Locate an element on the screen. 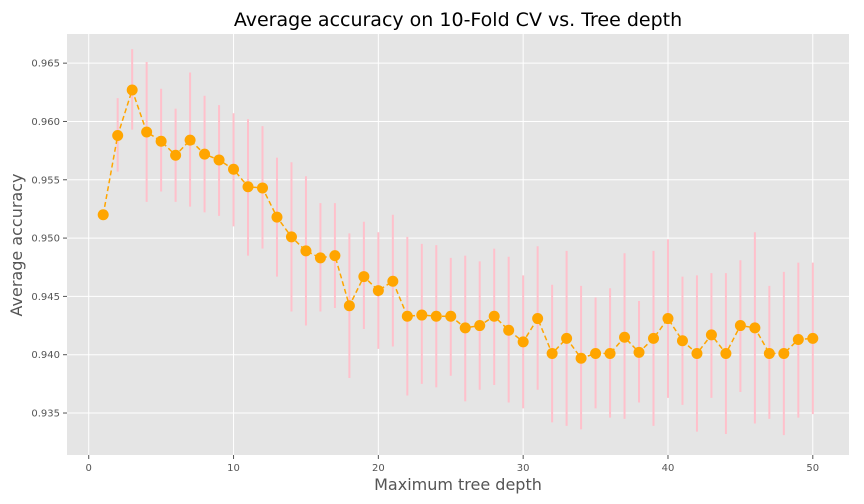 This screenshot has width=864, height=504. x-axis-label: Maximum tree depth is located at coordinates (458, 484).